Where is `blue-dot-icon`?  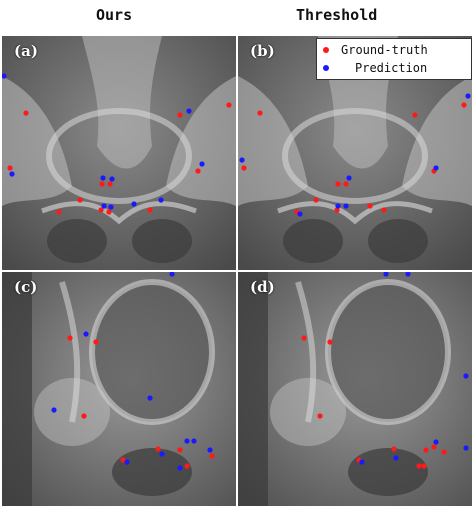 blue-dot-icon is located at coordinates (326, 68).